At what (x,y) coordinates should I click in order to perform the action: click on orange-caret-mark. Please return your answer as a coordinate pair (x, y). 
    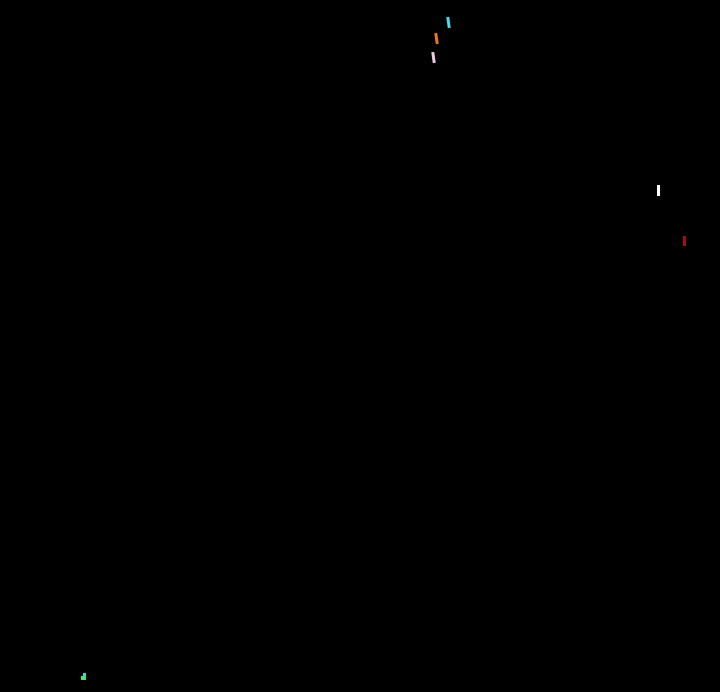
    Looking at the image, I should click on (436, 38).